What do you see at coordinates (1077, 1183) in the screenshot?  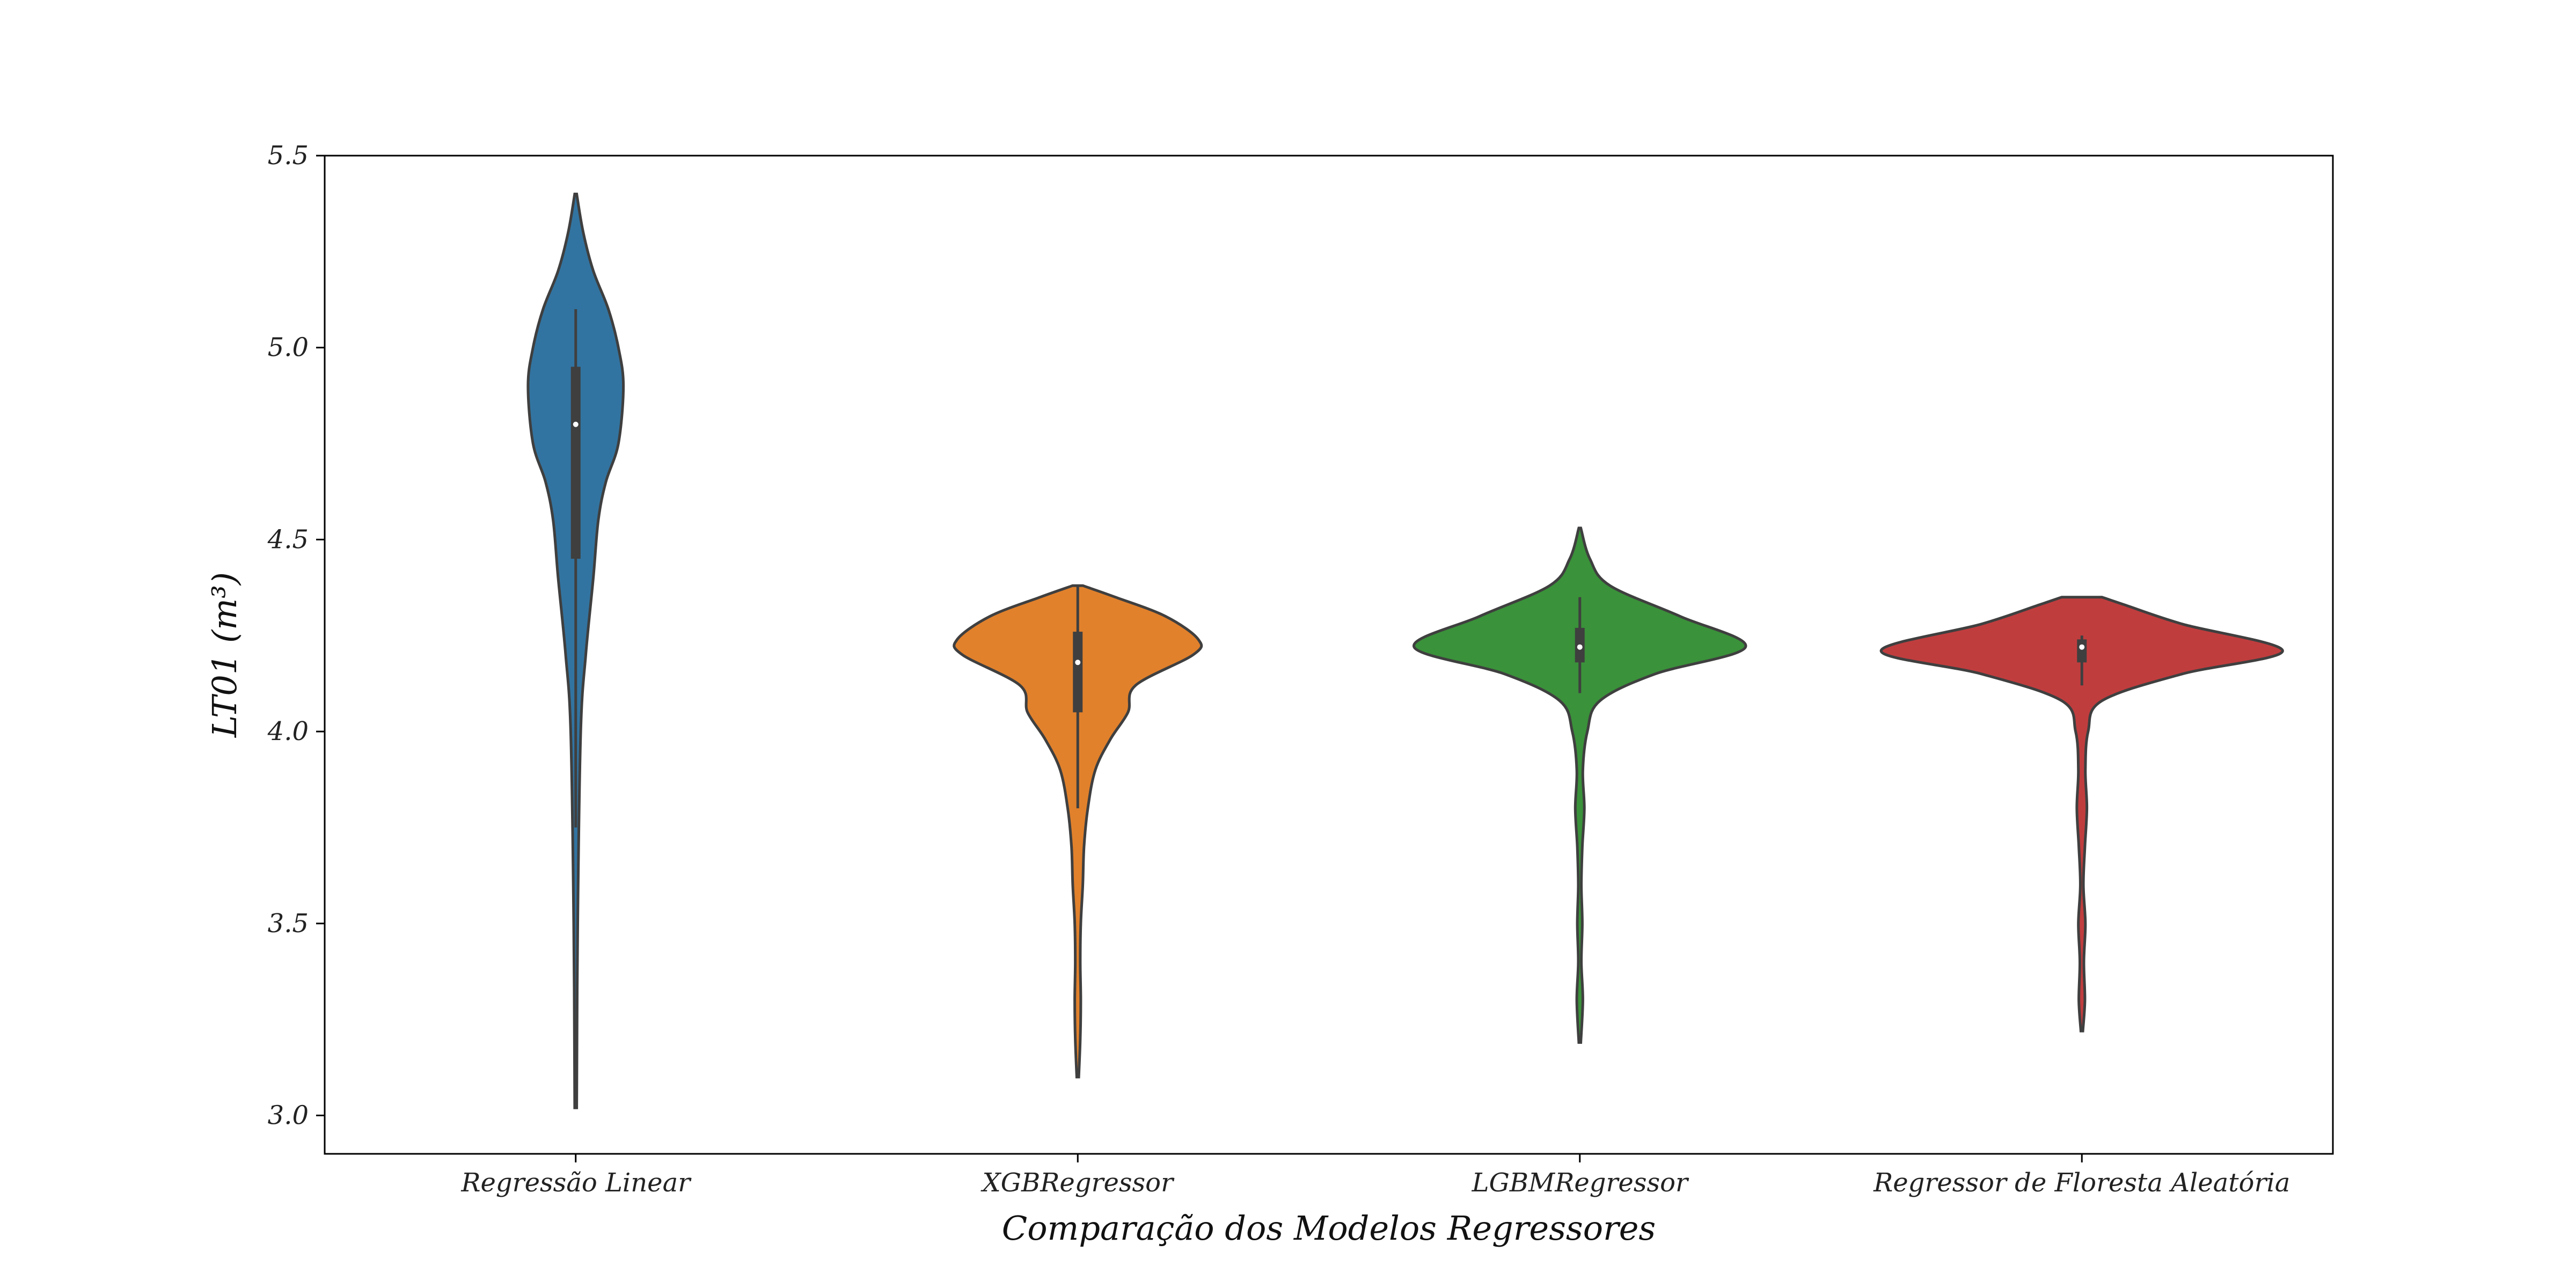 I see `x-tick-label: XGBRegressor` at bounding box center [1077, 1183].